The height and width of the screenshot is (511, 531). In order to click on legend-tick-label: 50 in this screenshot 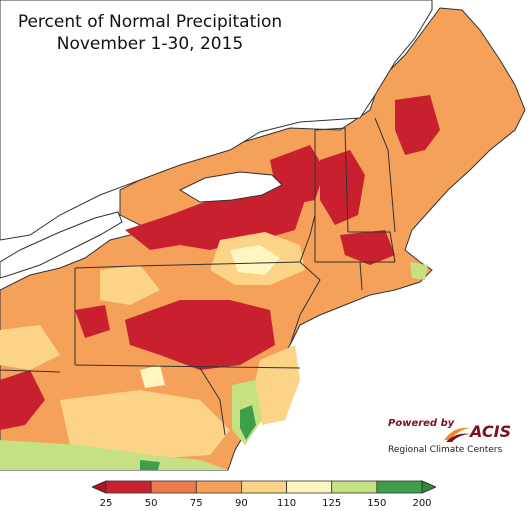, I will do `click(151, 503)`.